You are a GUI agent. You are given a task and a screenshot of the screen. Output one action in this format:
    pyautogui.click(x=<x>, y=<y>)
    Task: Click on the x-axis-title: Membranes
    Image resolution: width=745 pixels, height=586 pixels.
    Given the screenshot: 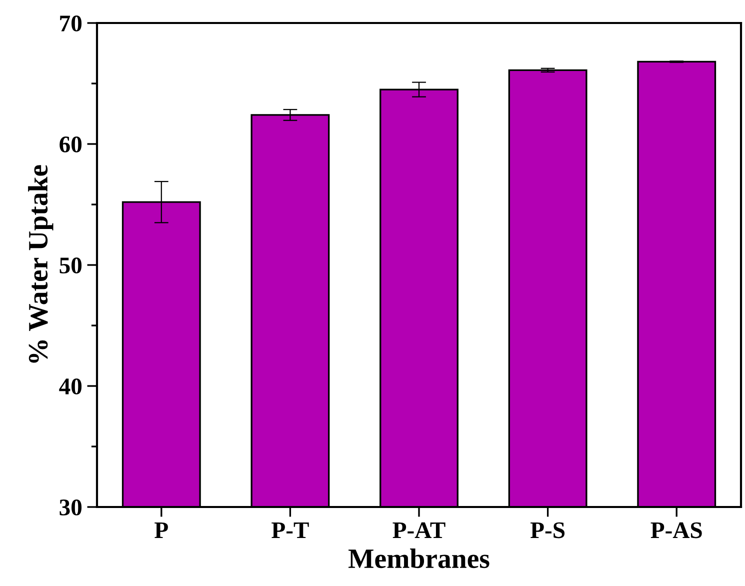 What is the action you would take?
    pyautogui.click(x=419, y=558)
    